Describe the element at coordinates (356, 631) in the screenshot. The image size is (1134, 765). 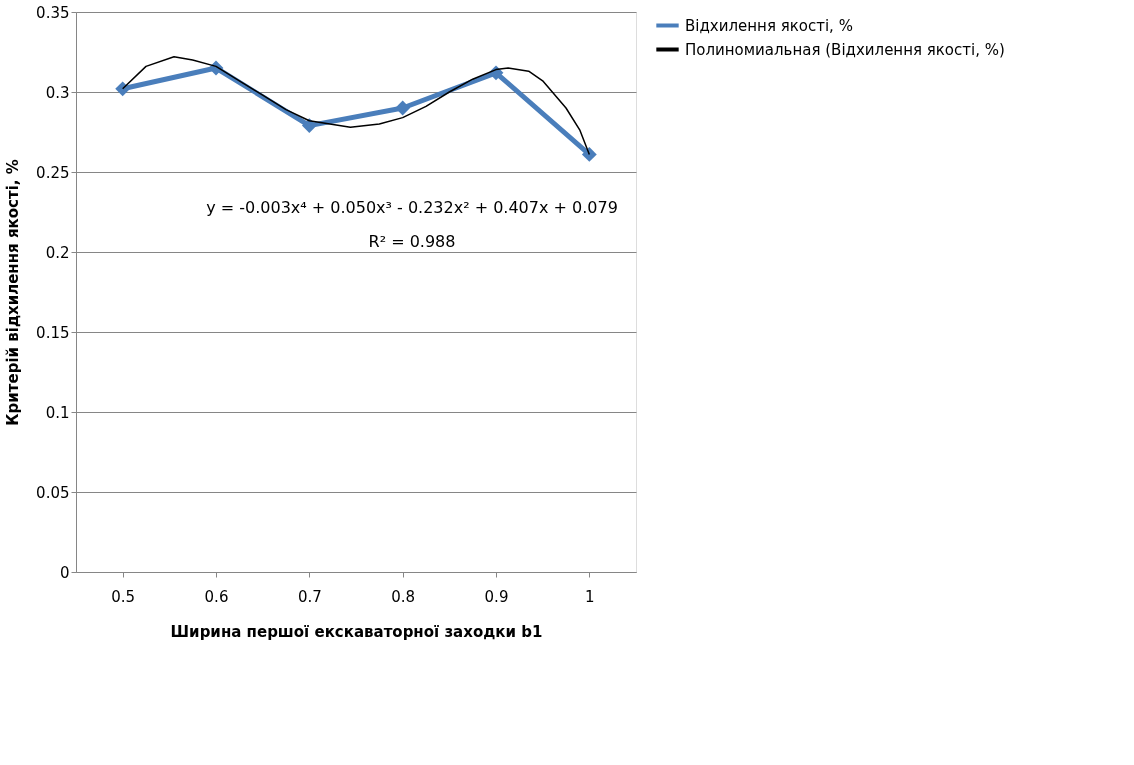
I see `x-axis-title: Ширина першої екскаваторної заходки b1` at that location.